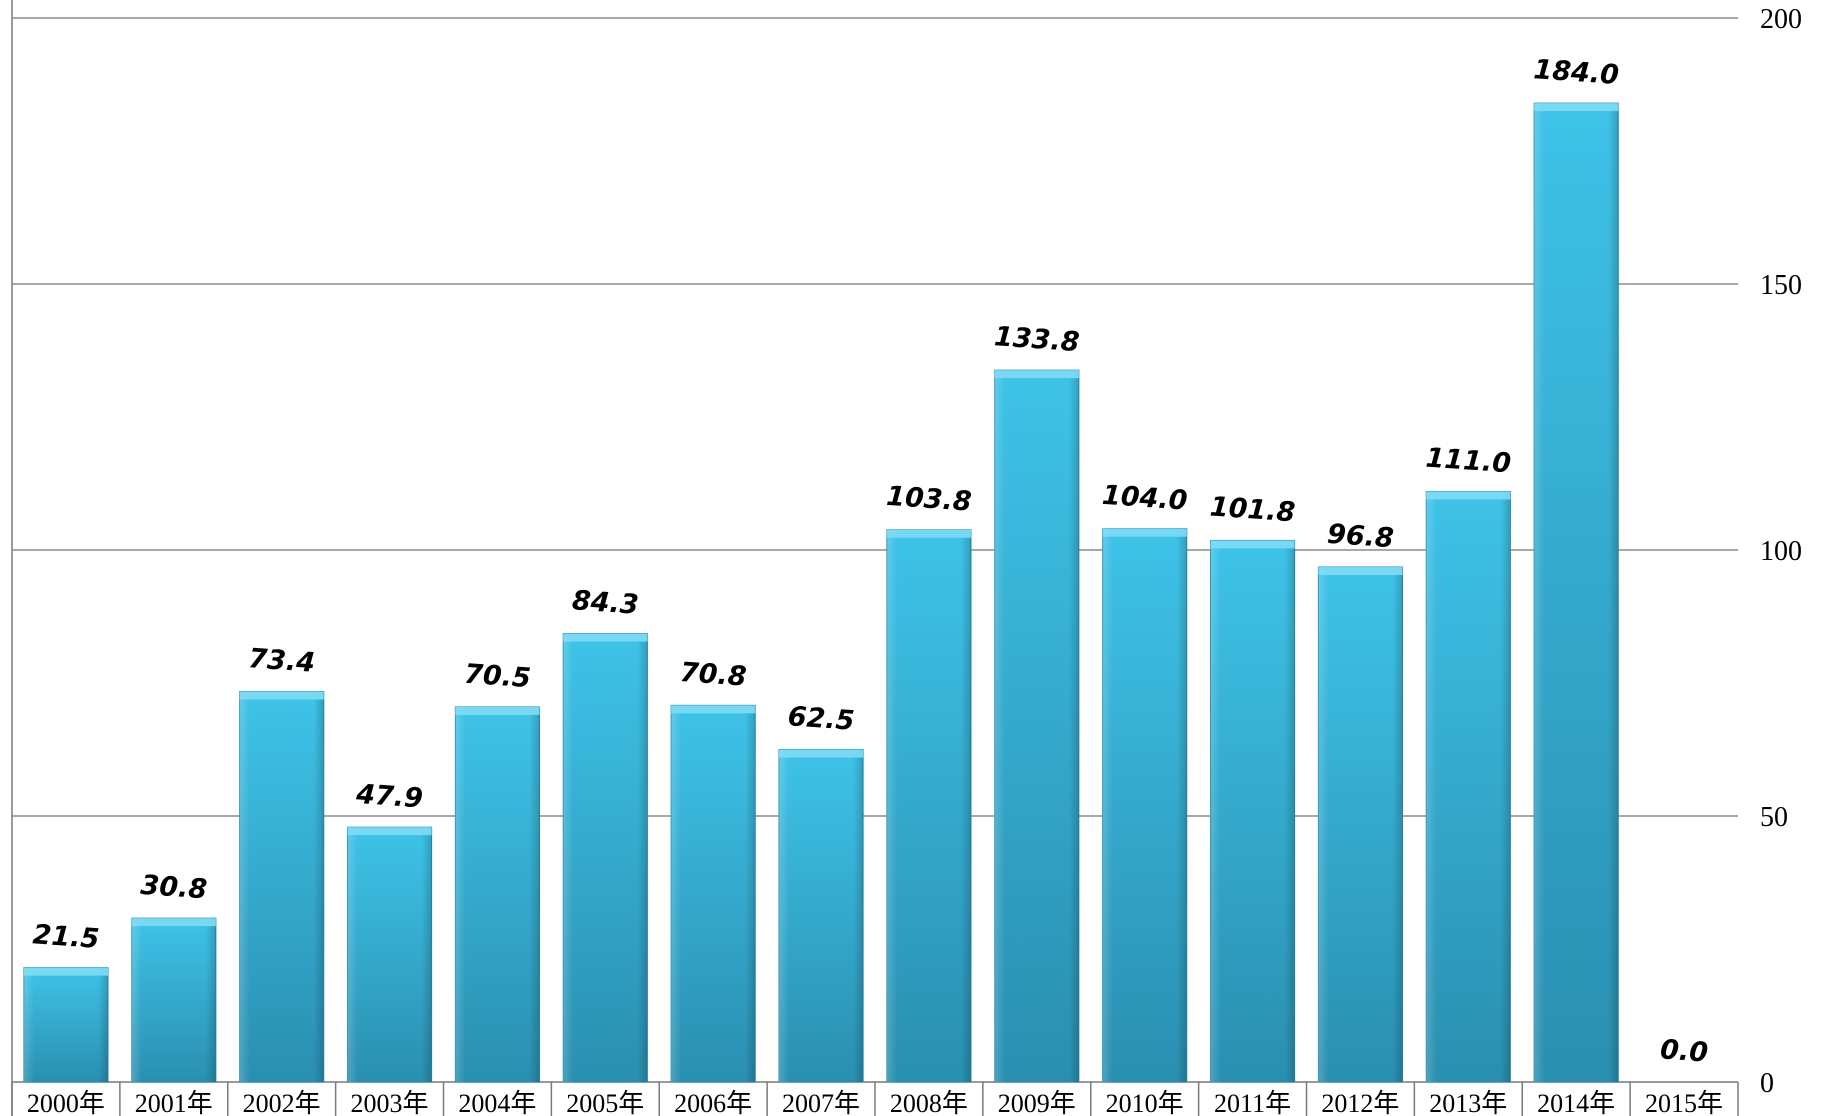 The height and width of the screenshot is (1116, 1826). I want to click on x-category-label: 2011年, so click(1252, 1102).